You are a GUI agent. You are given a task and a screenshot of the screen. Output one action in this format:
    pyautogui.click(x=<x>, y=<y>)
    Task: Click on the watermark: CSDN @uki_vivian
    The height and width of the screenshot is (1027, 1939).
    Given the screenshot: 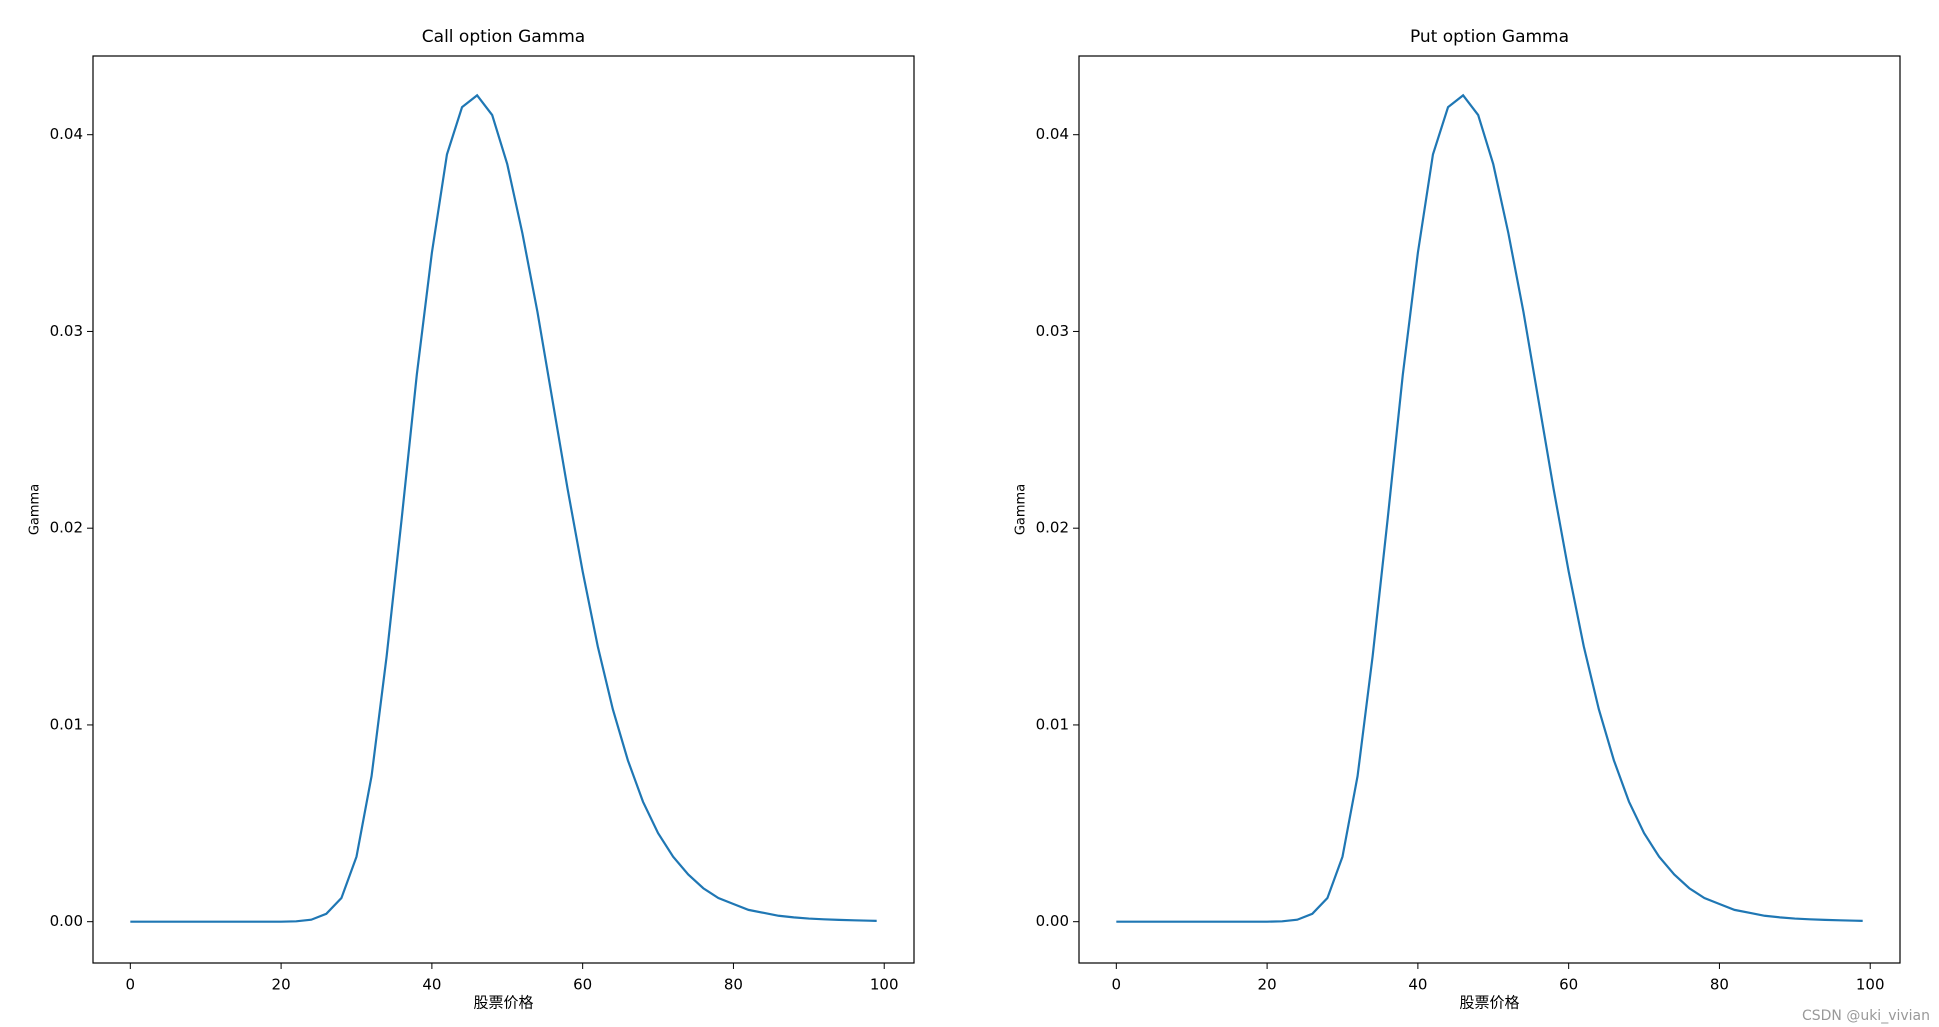 What is the action you would take?
    pyautogui.click(x=1866, y=1016)
    